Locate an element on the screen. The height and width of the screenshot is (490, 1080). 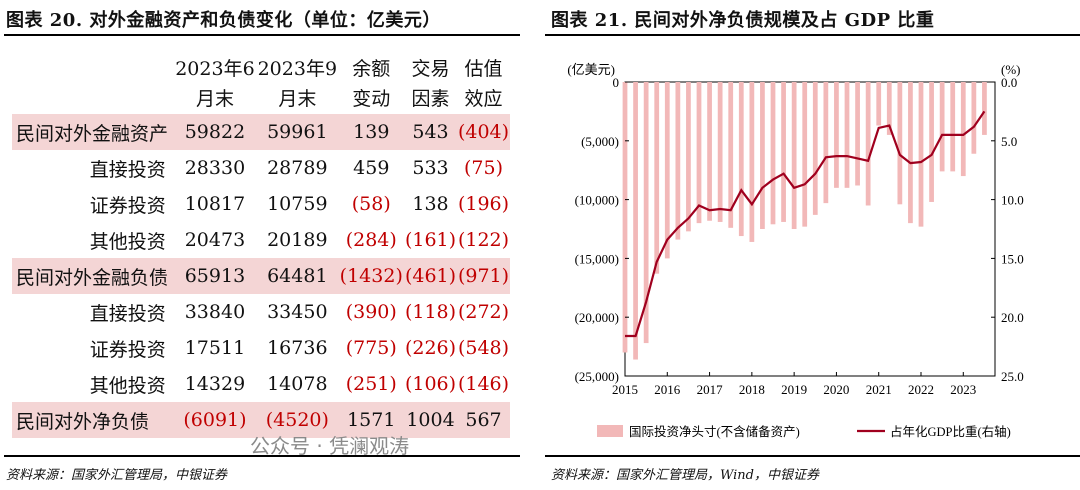
table-row: 直接投资 33840 33450 (390) (118) (272) is located at coordinates (261, 312).